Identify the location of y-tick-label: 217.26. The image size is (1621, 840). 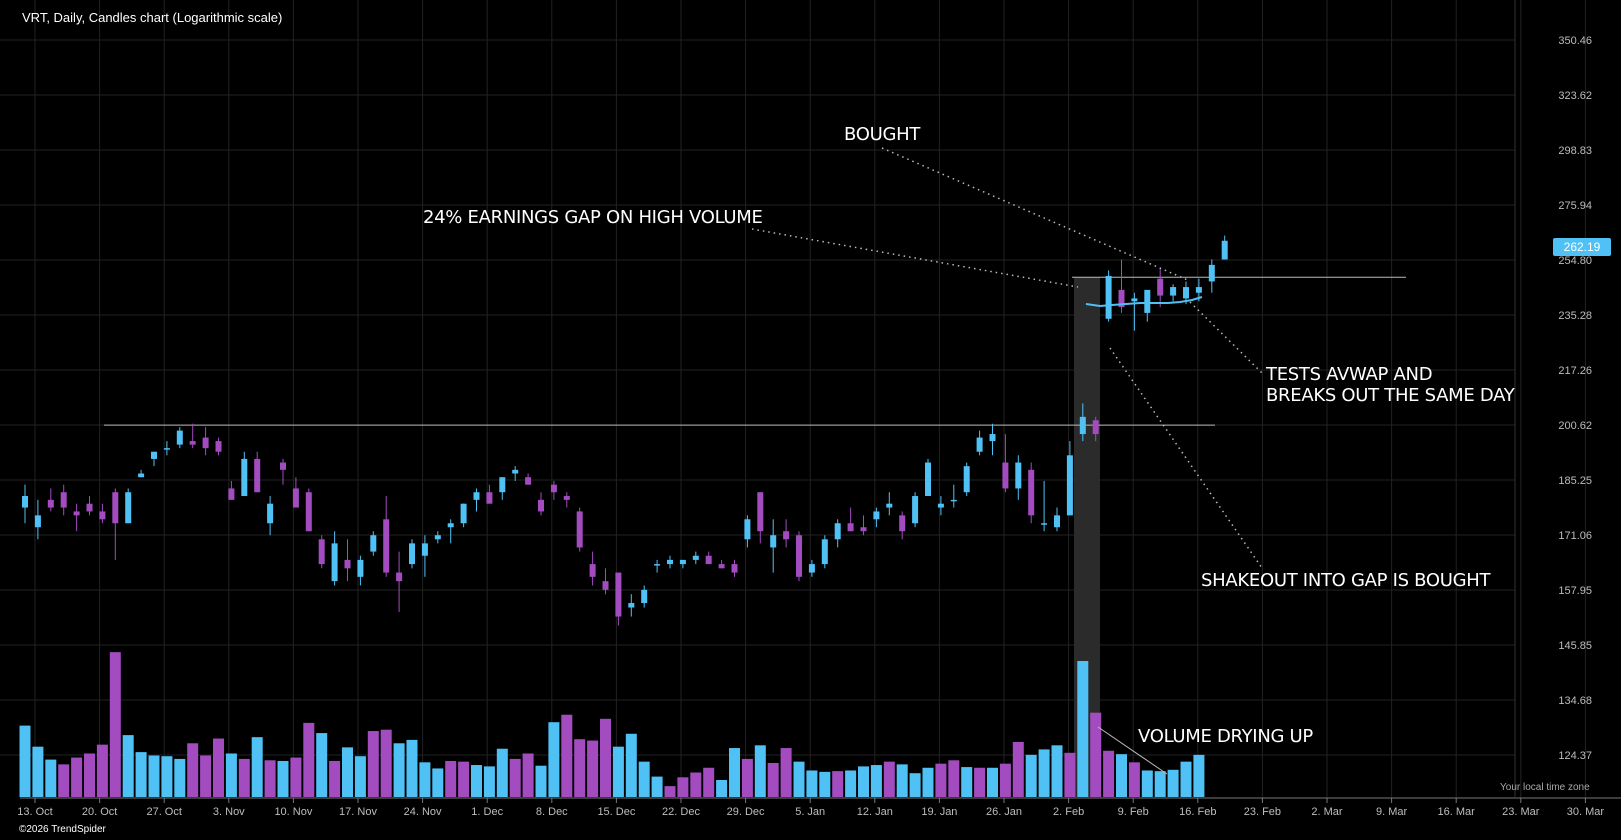
(1575, 371).